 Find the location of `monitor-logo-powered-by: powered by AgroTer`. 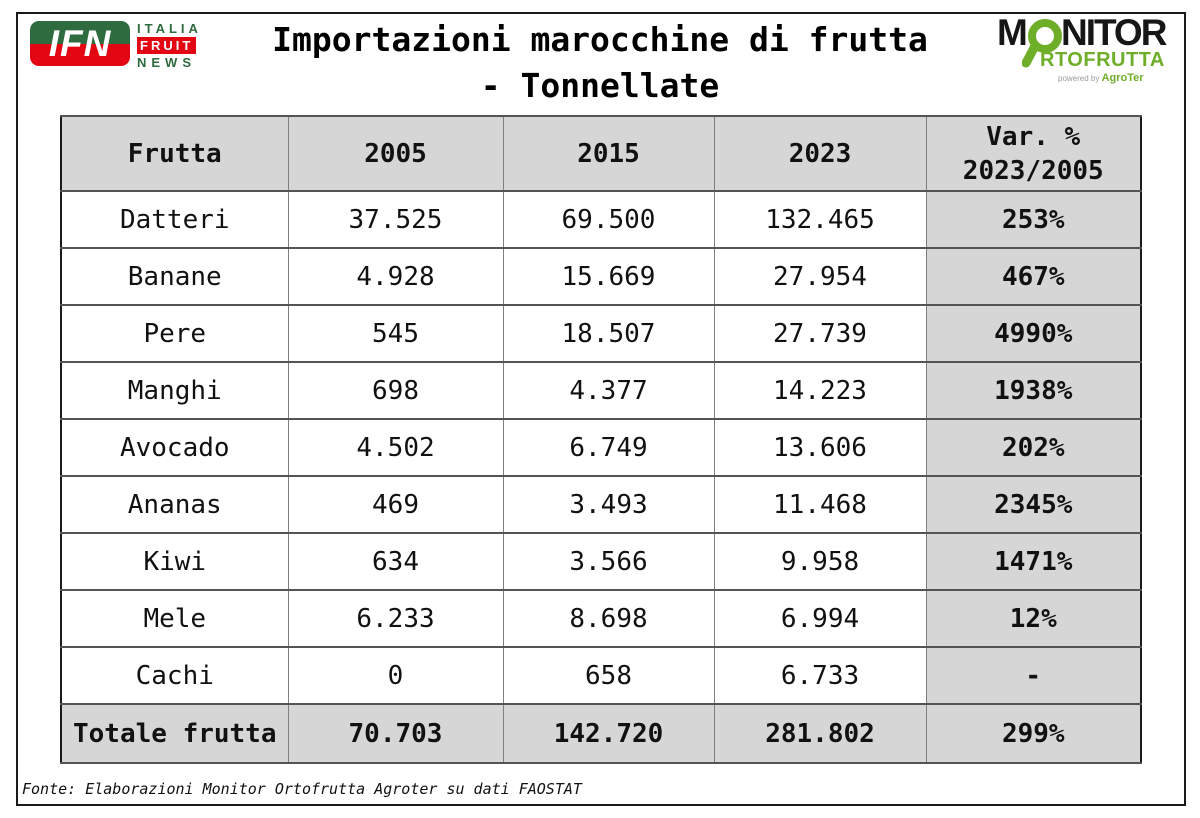

monitor-logo-powered-by: powered by AgroTer is located at coordinates (1101, 78).